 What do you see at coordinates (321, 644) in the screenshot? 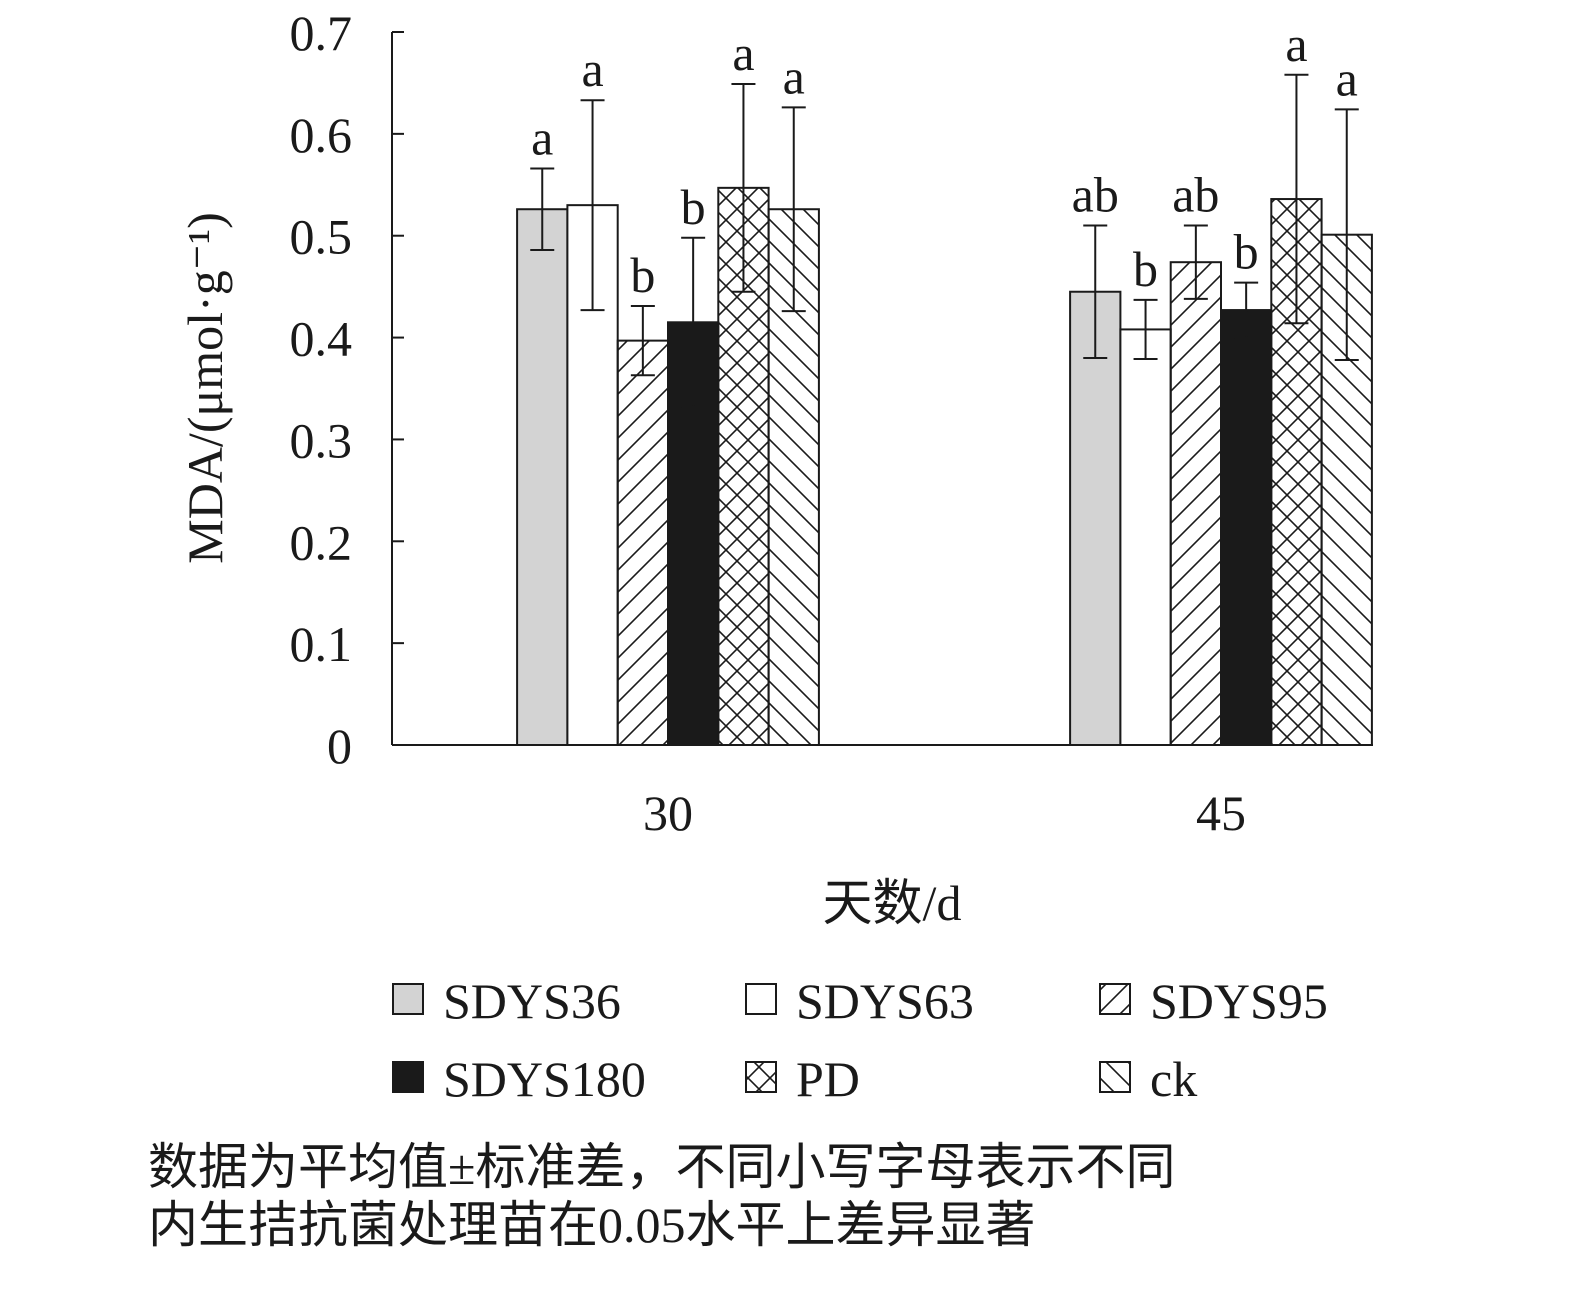
I see `y-tick-label: 0.1` at bounding box center [321, 644].